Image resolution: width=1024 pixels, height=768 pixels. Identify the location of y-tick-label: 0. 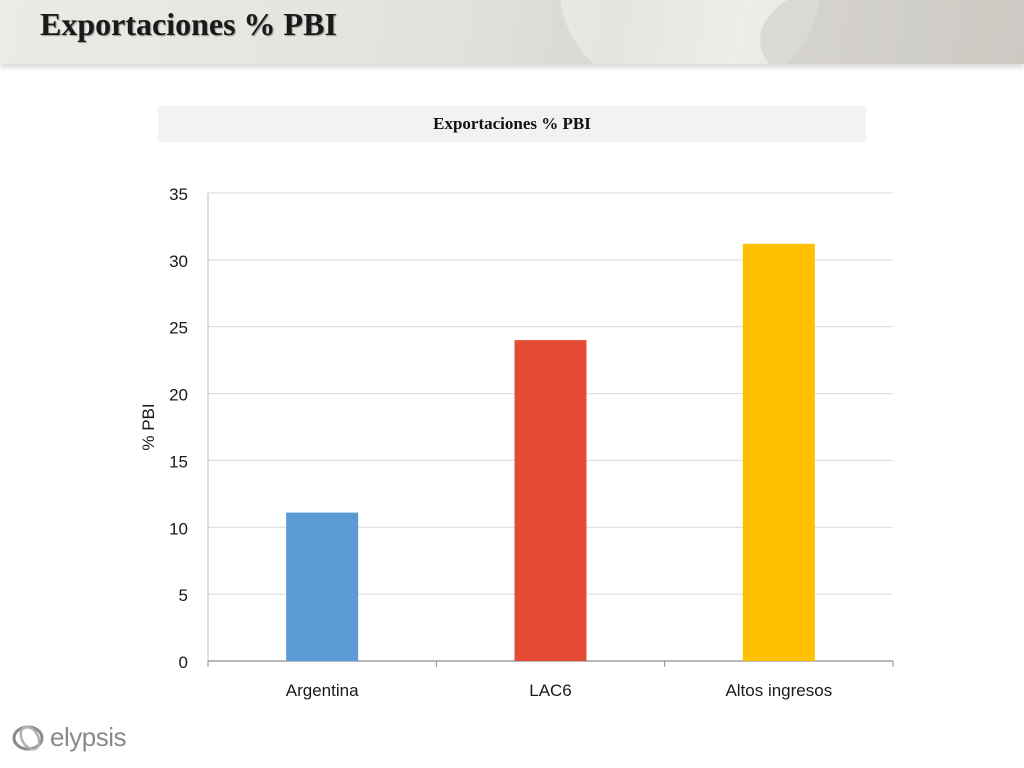
(183, 662).